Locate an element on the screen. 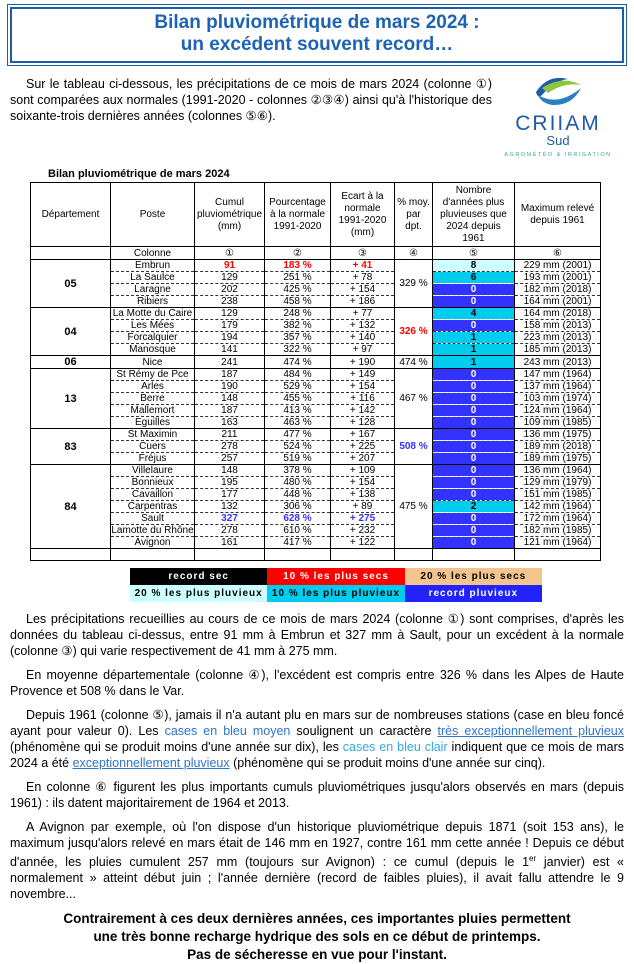 Image resolution: width=634 pixels, height=964 pixels. colonne-number: ② is located at coordinates (297, 253).